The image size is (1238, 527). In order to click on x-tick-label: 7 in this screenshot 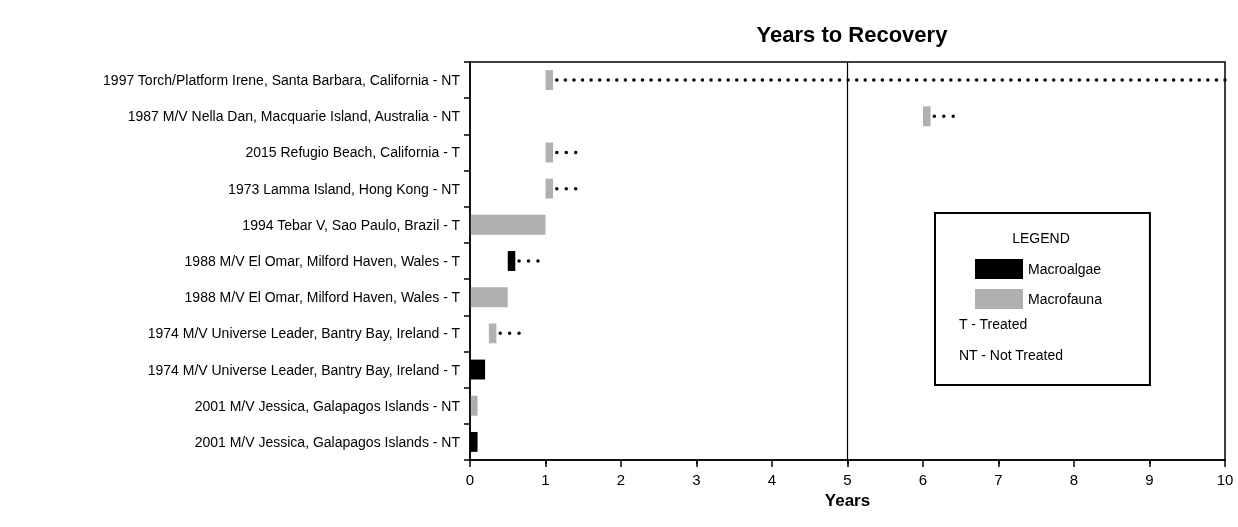, I will do `click(998, 479)`.